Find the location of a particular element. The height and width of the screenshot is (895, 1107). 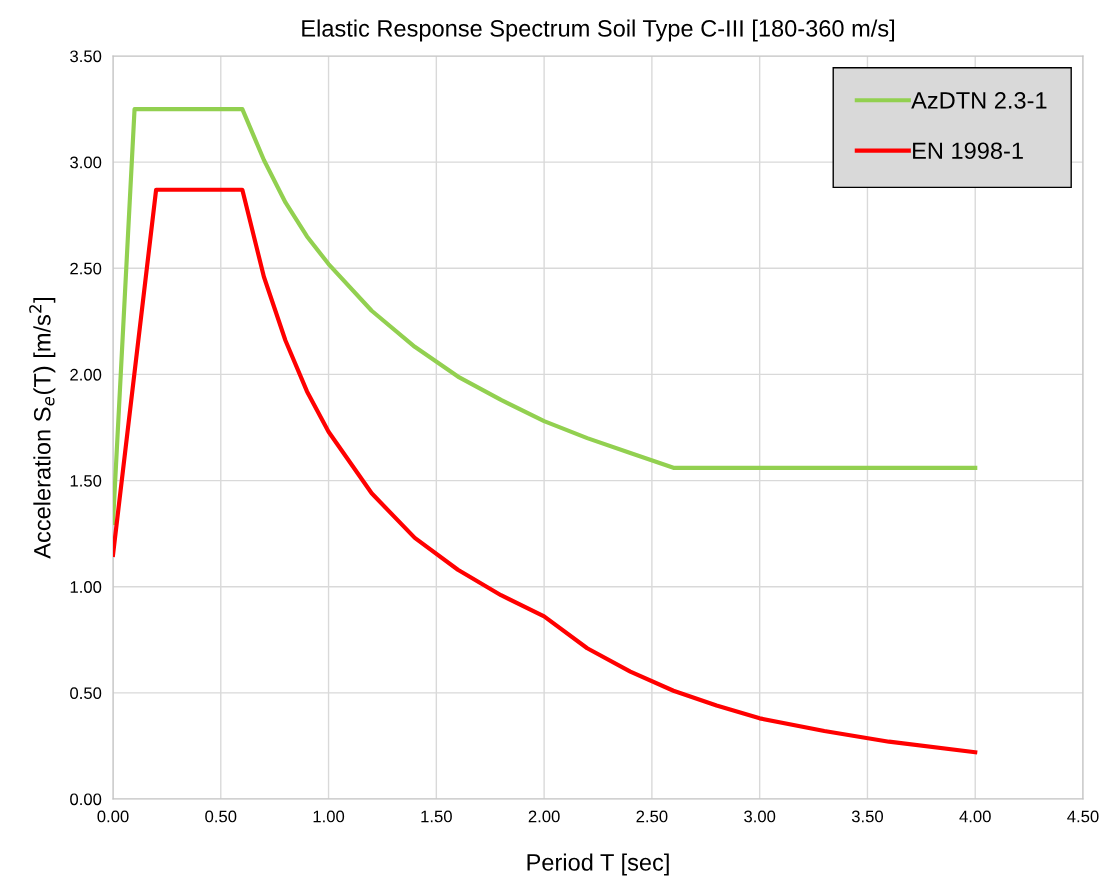

x-tick-label: 0.50 is located at coordinates (221, 816).